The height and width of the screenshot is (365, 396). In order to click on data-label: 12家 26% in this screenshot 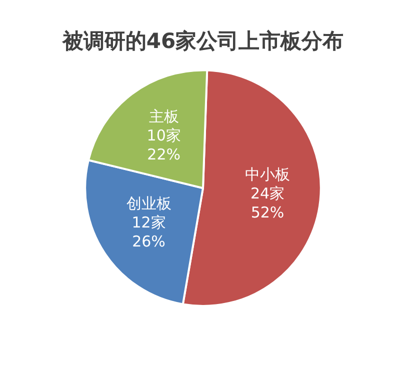, I will do `click(149, 232)`.